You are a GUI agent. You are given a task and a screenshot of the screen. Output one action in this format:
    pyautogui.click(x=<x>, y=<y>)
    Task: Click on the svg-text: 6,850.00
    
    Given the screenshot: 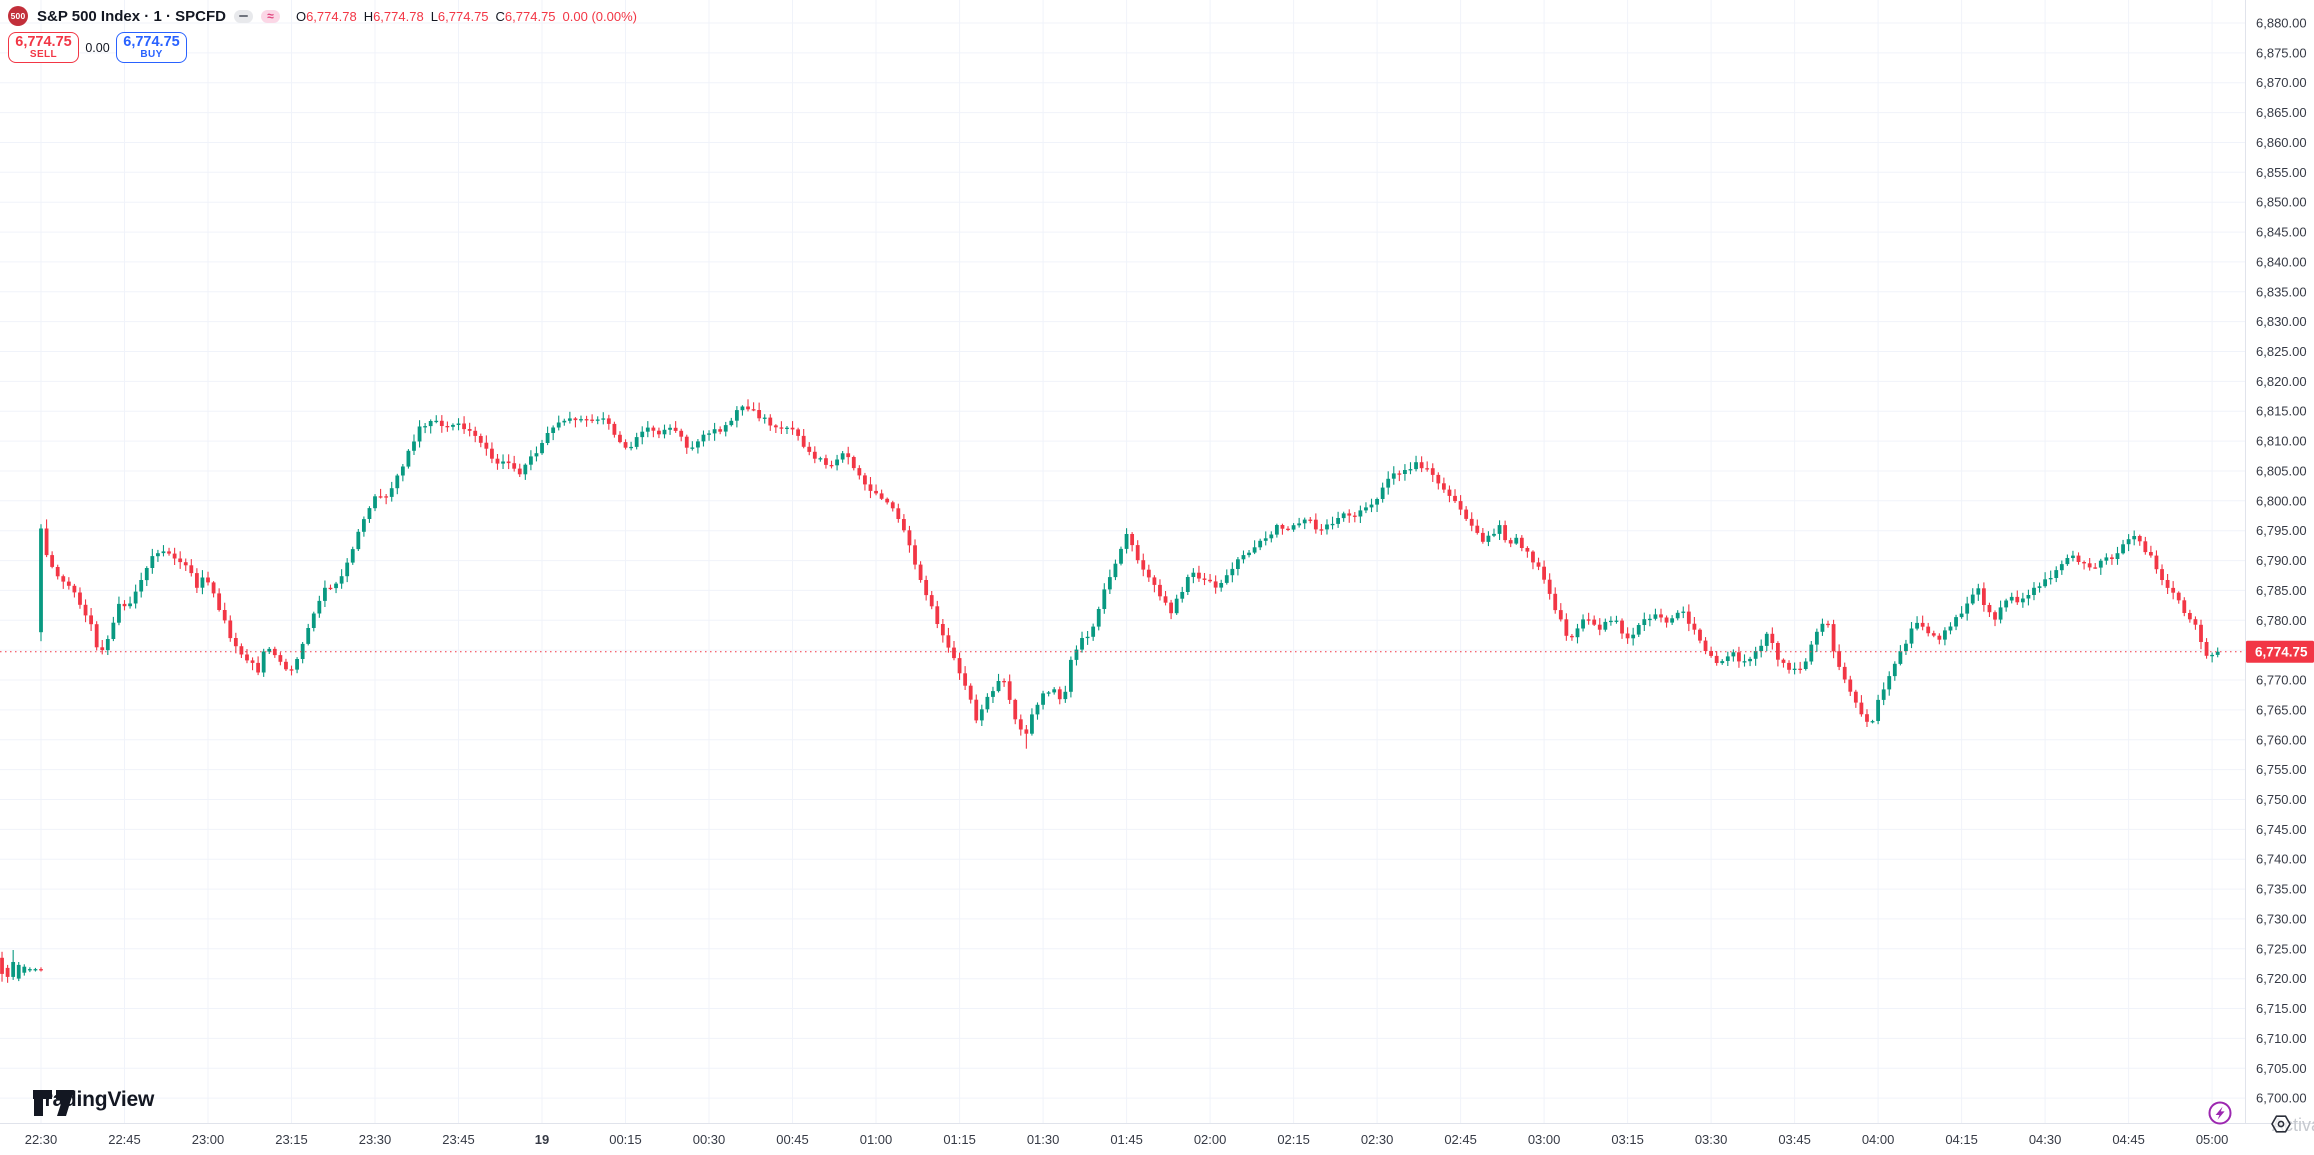 What is the action you would take?
    pyautogui.click(x=2281, y=202)
    